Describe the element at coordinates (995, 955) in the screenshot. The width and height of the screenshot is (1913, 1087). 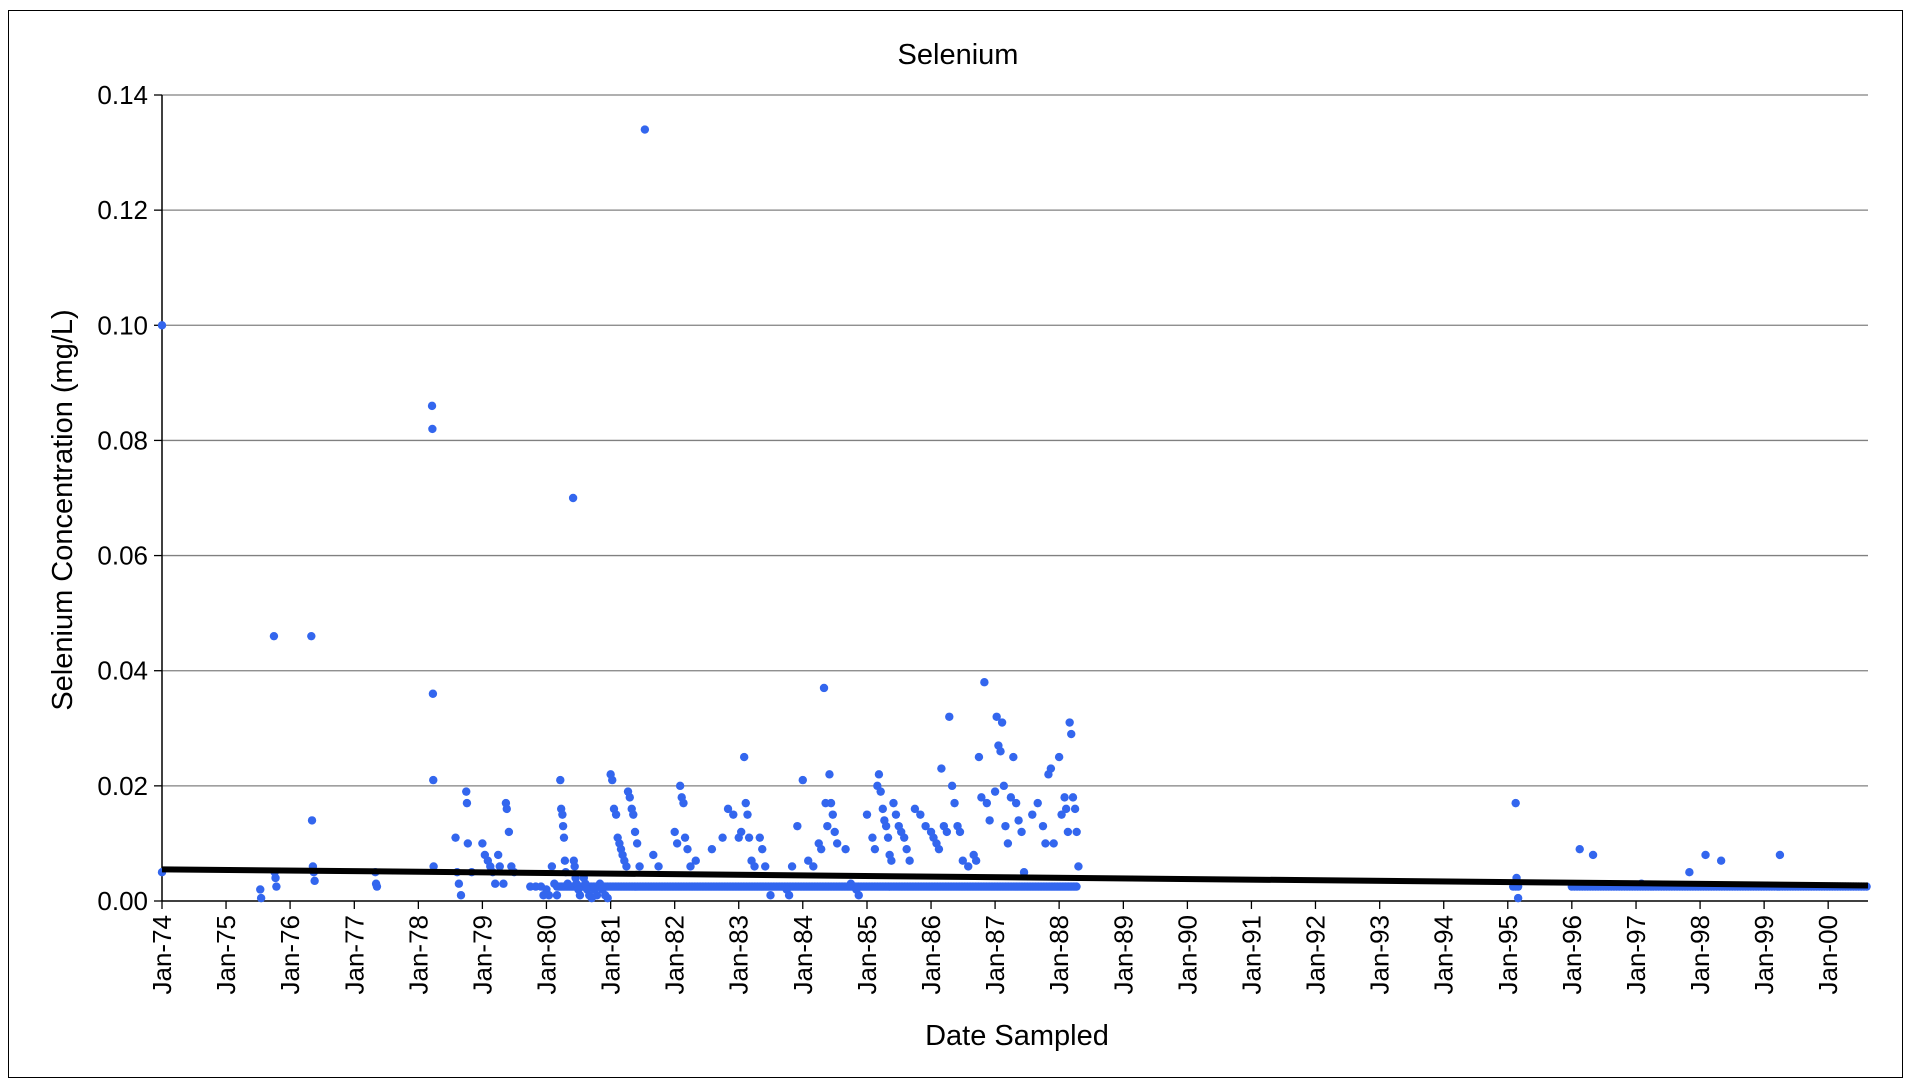
I see `x-tick-label: Jan-87` at that location.